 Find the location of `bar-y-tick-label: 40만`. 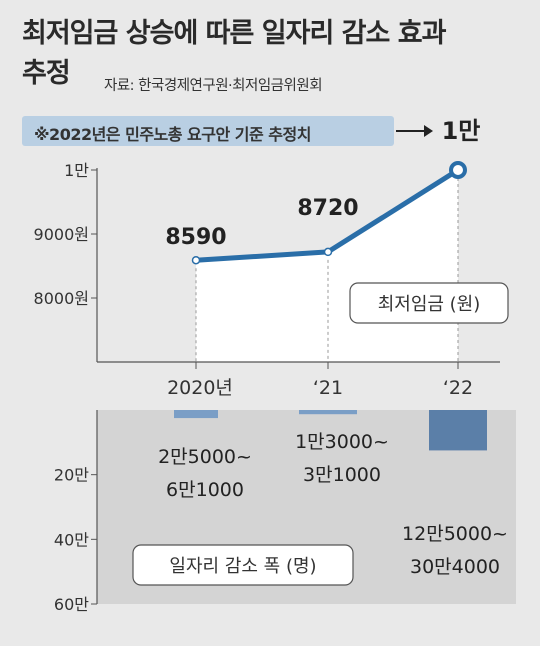

bar-y-tick-label: 40만 is located at coordinates (71, 539).